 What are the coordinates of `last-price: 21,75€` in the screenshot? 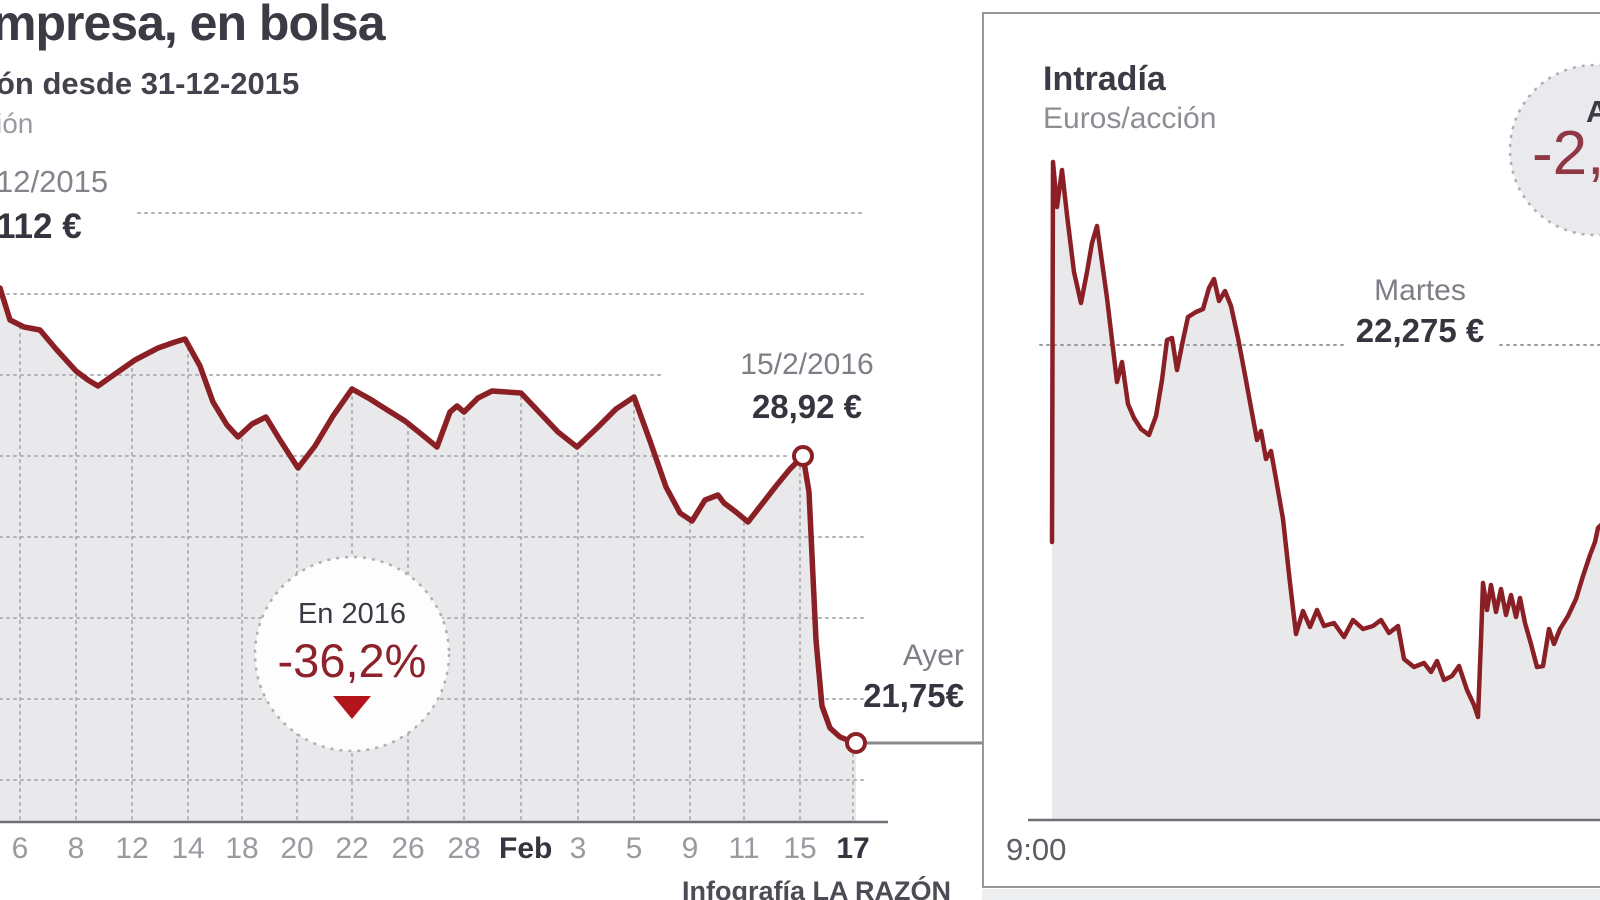 It's located at (913, 695).